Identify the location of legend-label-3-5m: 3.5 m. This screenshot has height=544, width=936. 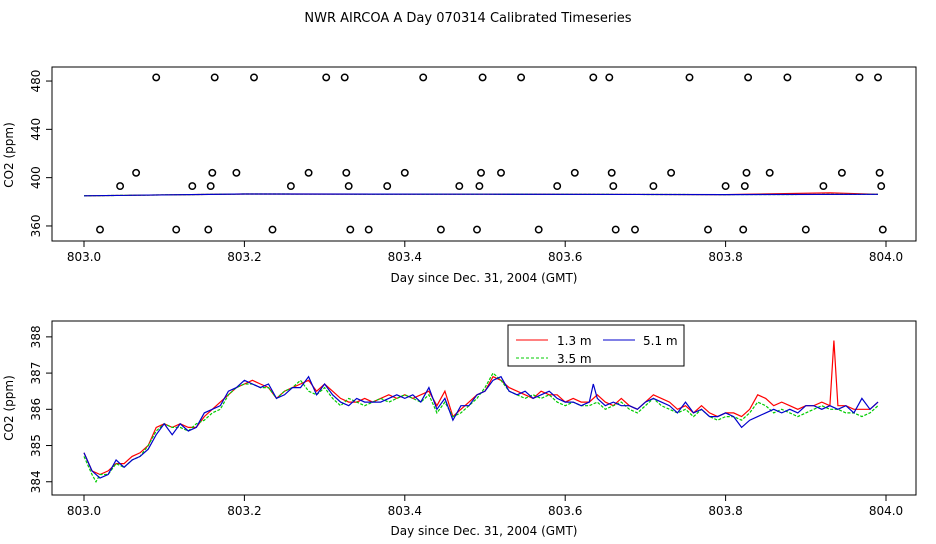
(574, 359).